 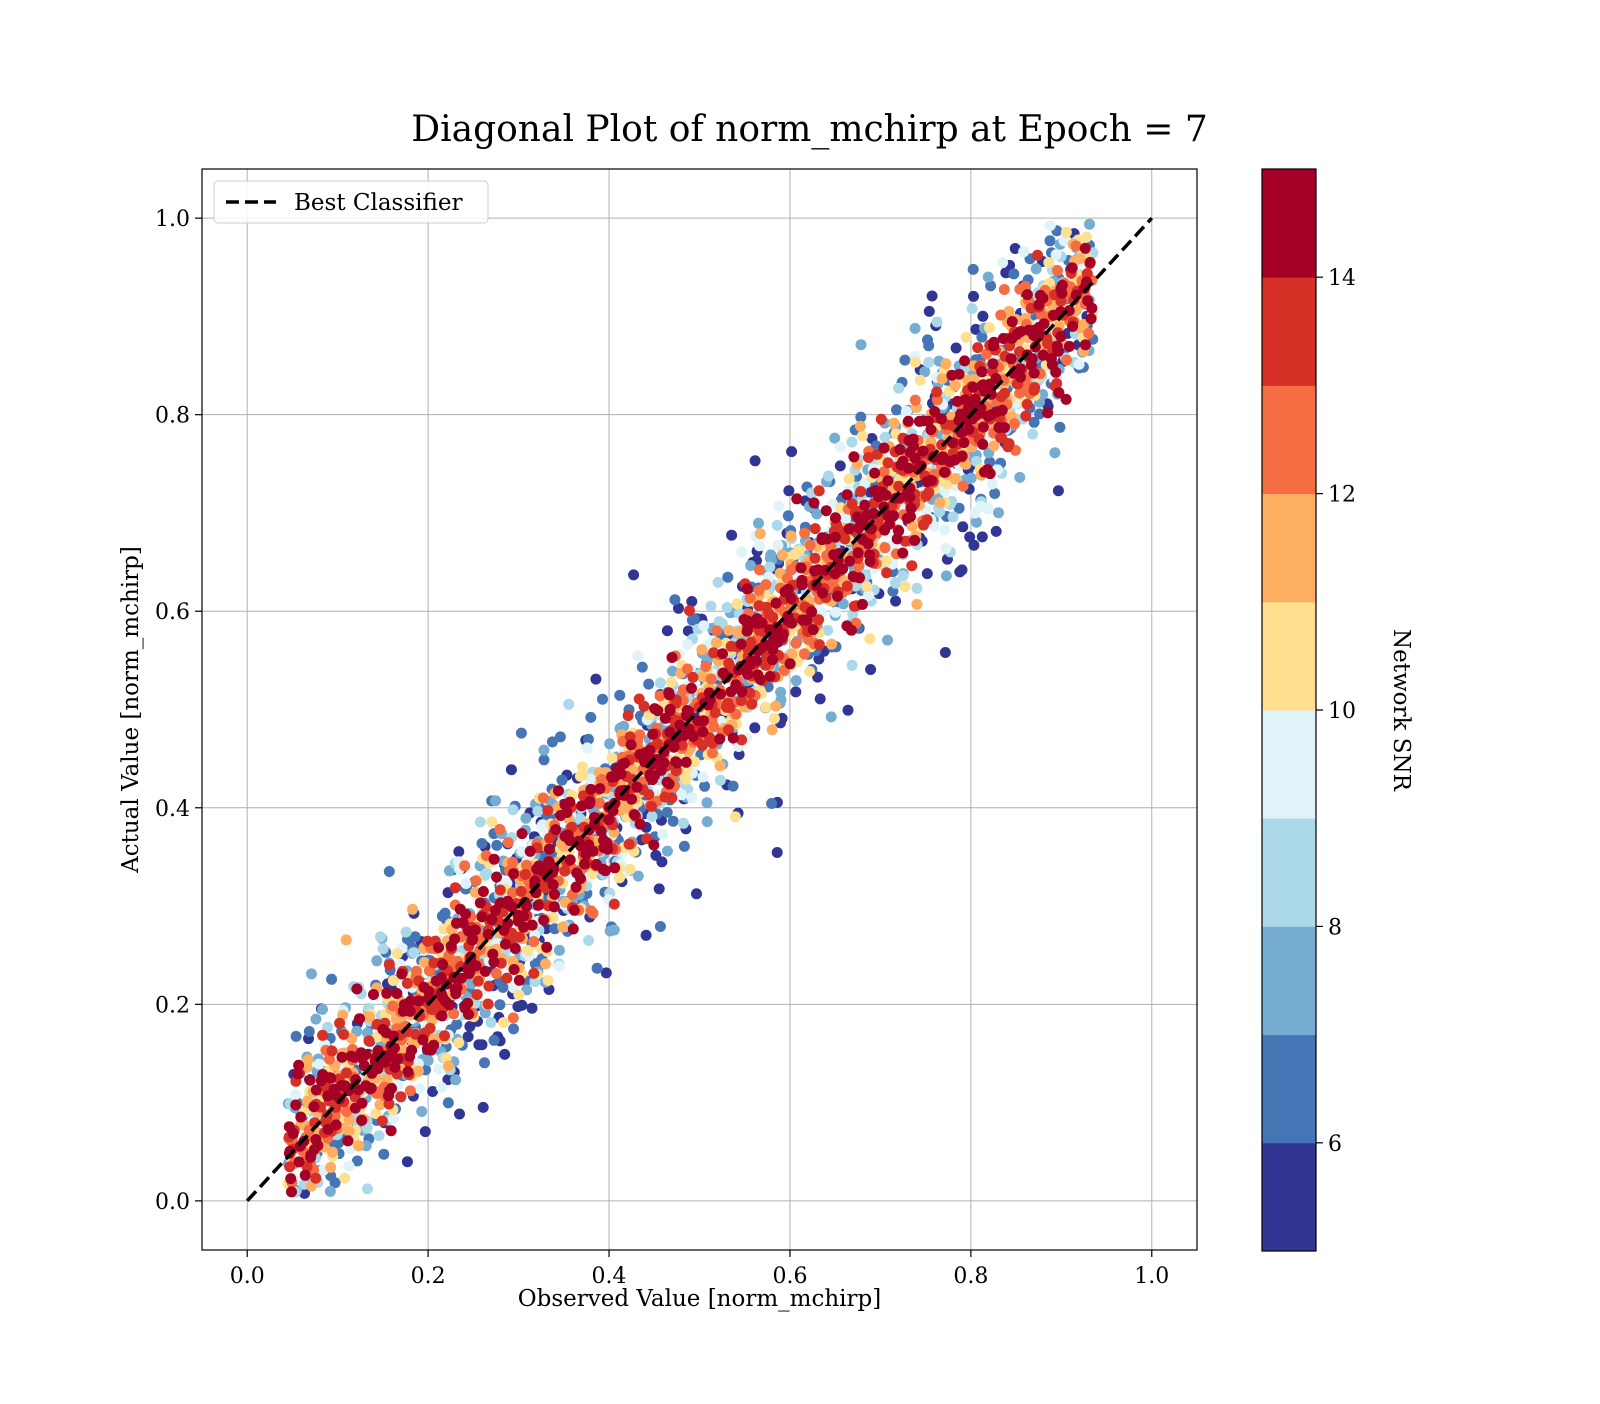 What do you see at coordinates (1335, 927) in the screenshot?
I see `colorbar-tick-label: 8` at bounding box center [1335, 927].